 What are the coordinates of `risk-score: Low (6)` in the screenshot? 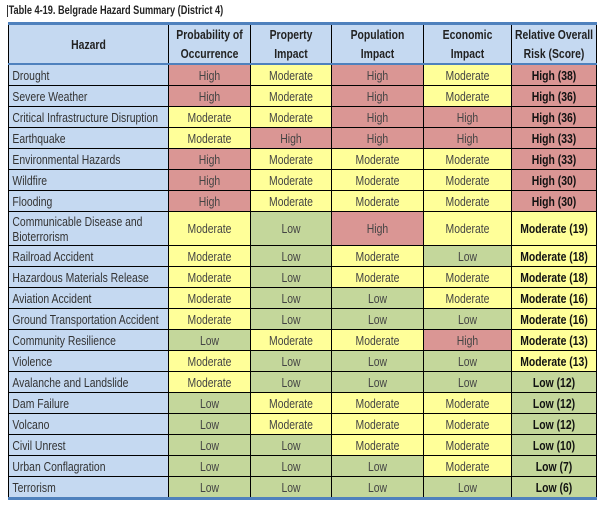 It's located at (554, 487).